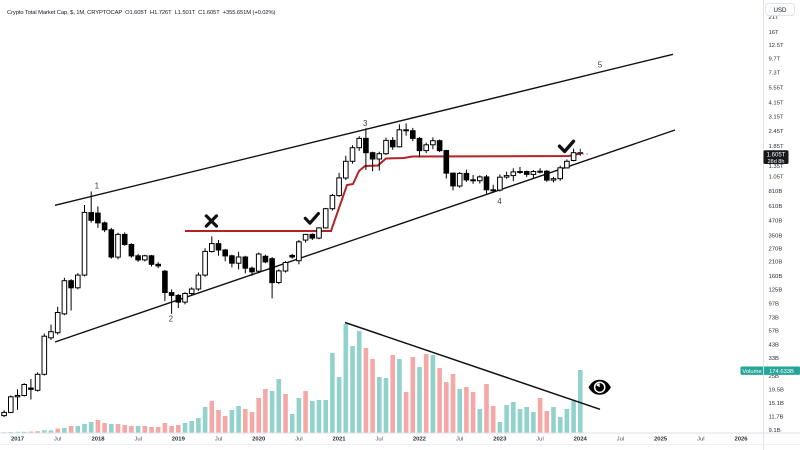  I want to click on svg-text: 2022, so click(420, 440).